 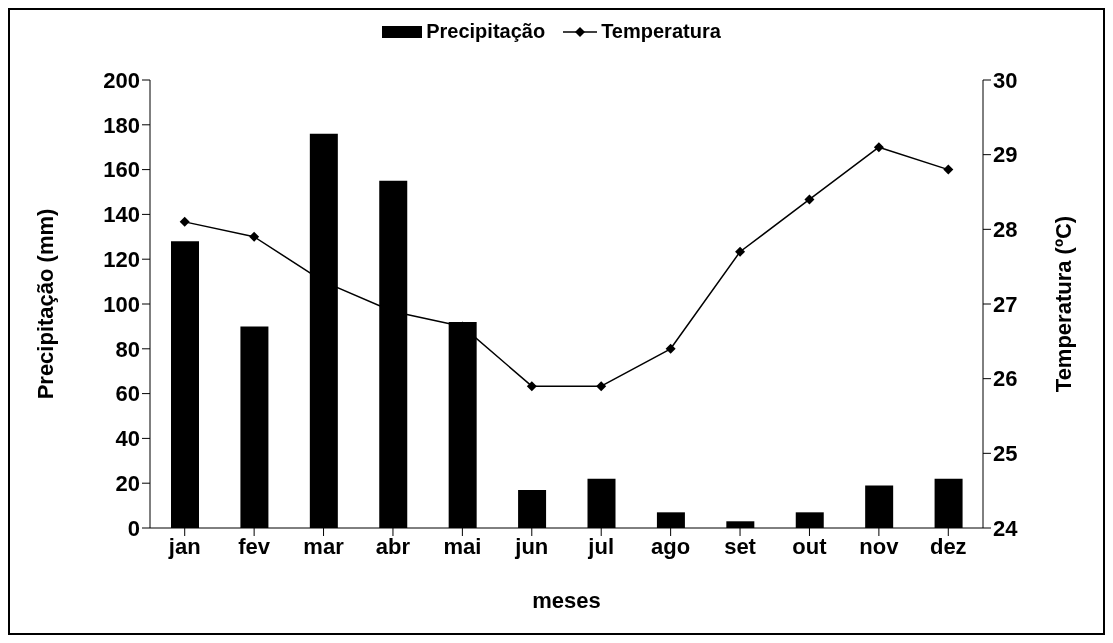 I want to click on y-tick-label: 20, so click(x=127, y=484).